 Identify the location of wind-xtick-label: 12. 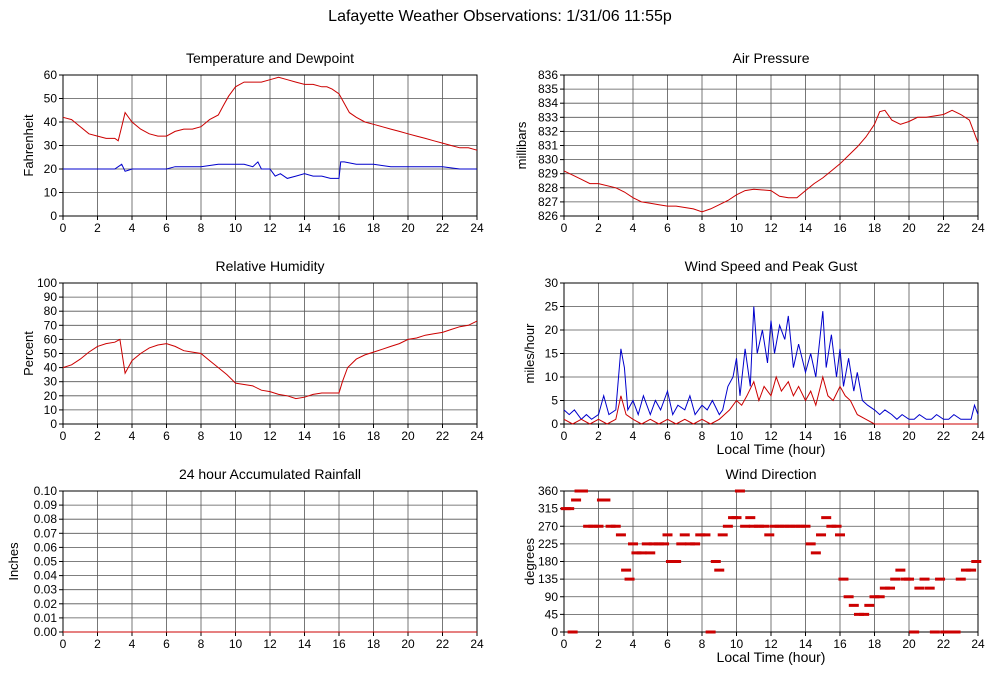
(771, 436).